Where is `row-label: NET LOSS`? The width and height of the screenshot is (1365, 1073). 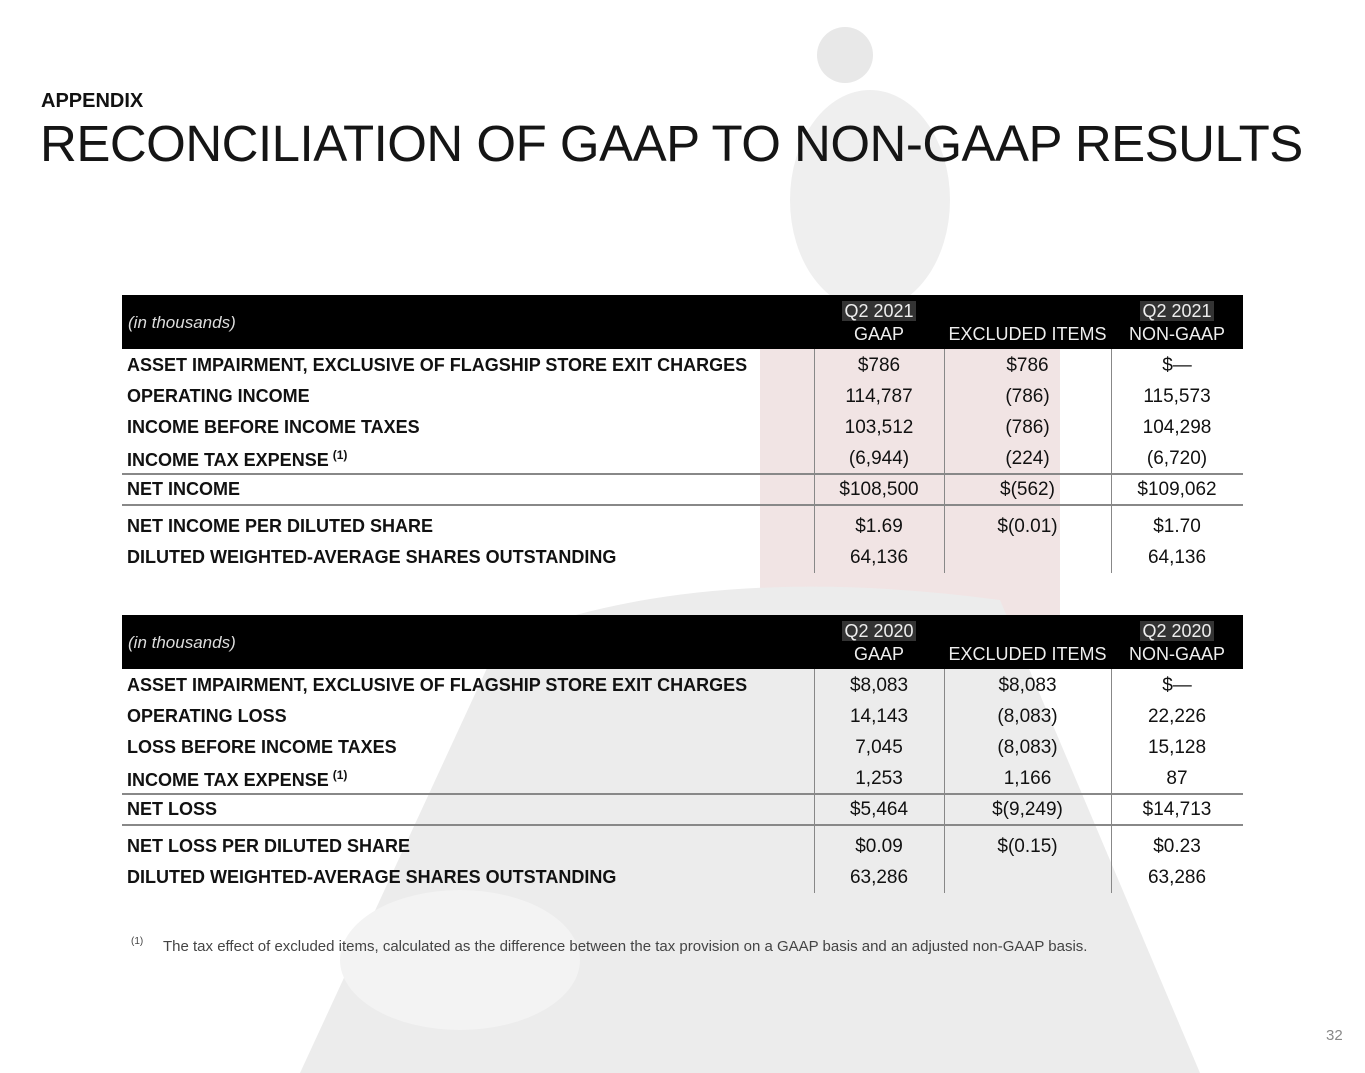 row-label: NET LOSS is located at coordinates (172, 809).